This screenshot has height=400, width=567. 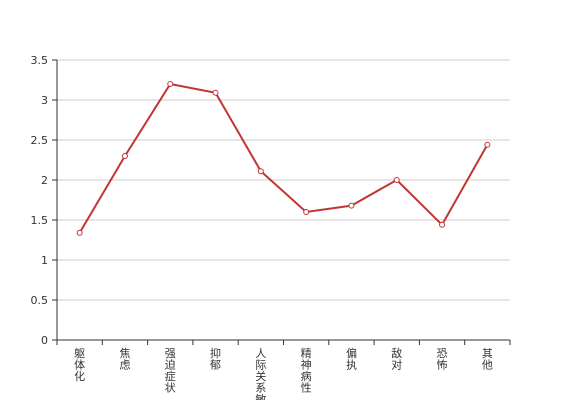 I want to click on y-tick-label: 2.5, so click(x=40, y=140).